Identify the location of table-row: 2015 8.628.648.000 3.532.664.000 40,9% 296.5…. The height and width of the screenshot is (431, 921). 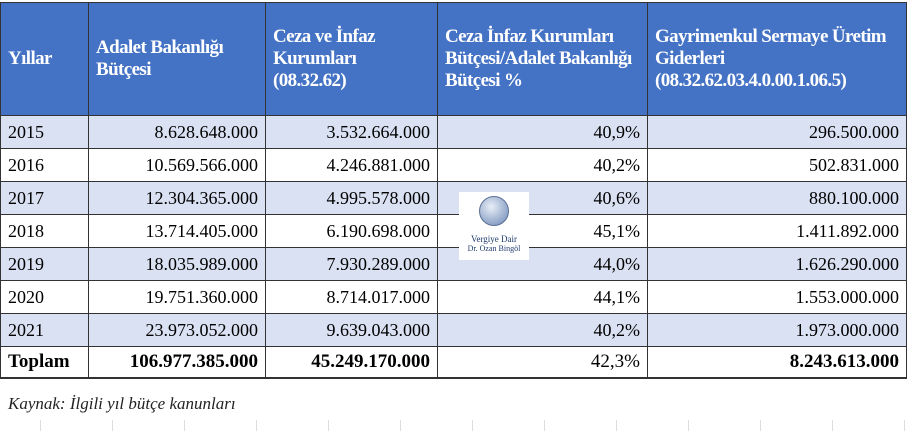
(453, 132).